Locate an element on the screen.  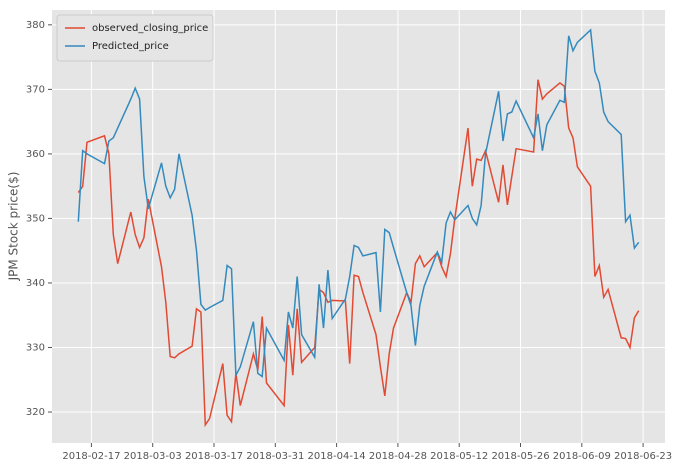
y-tick-label: 370 is located at coordinates (35, 89).